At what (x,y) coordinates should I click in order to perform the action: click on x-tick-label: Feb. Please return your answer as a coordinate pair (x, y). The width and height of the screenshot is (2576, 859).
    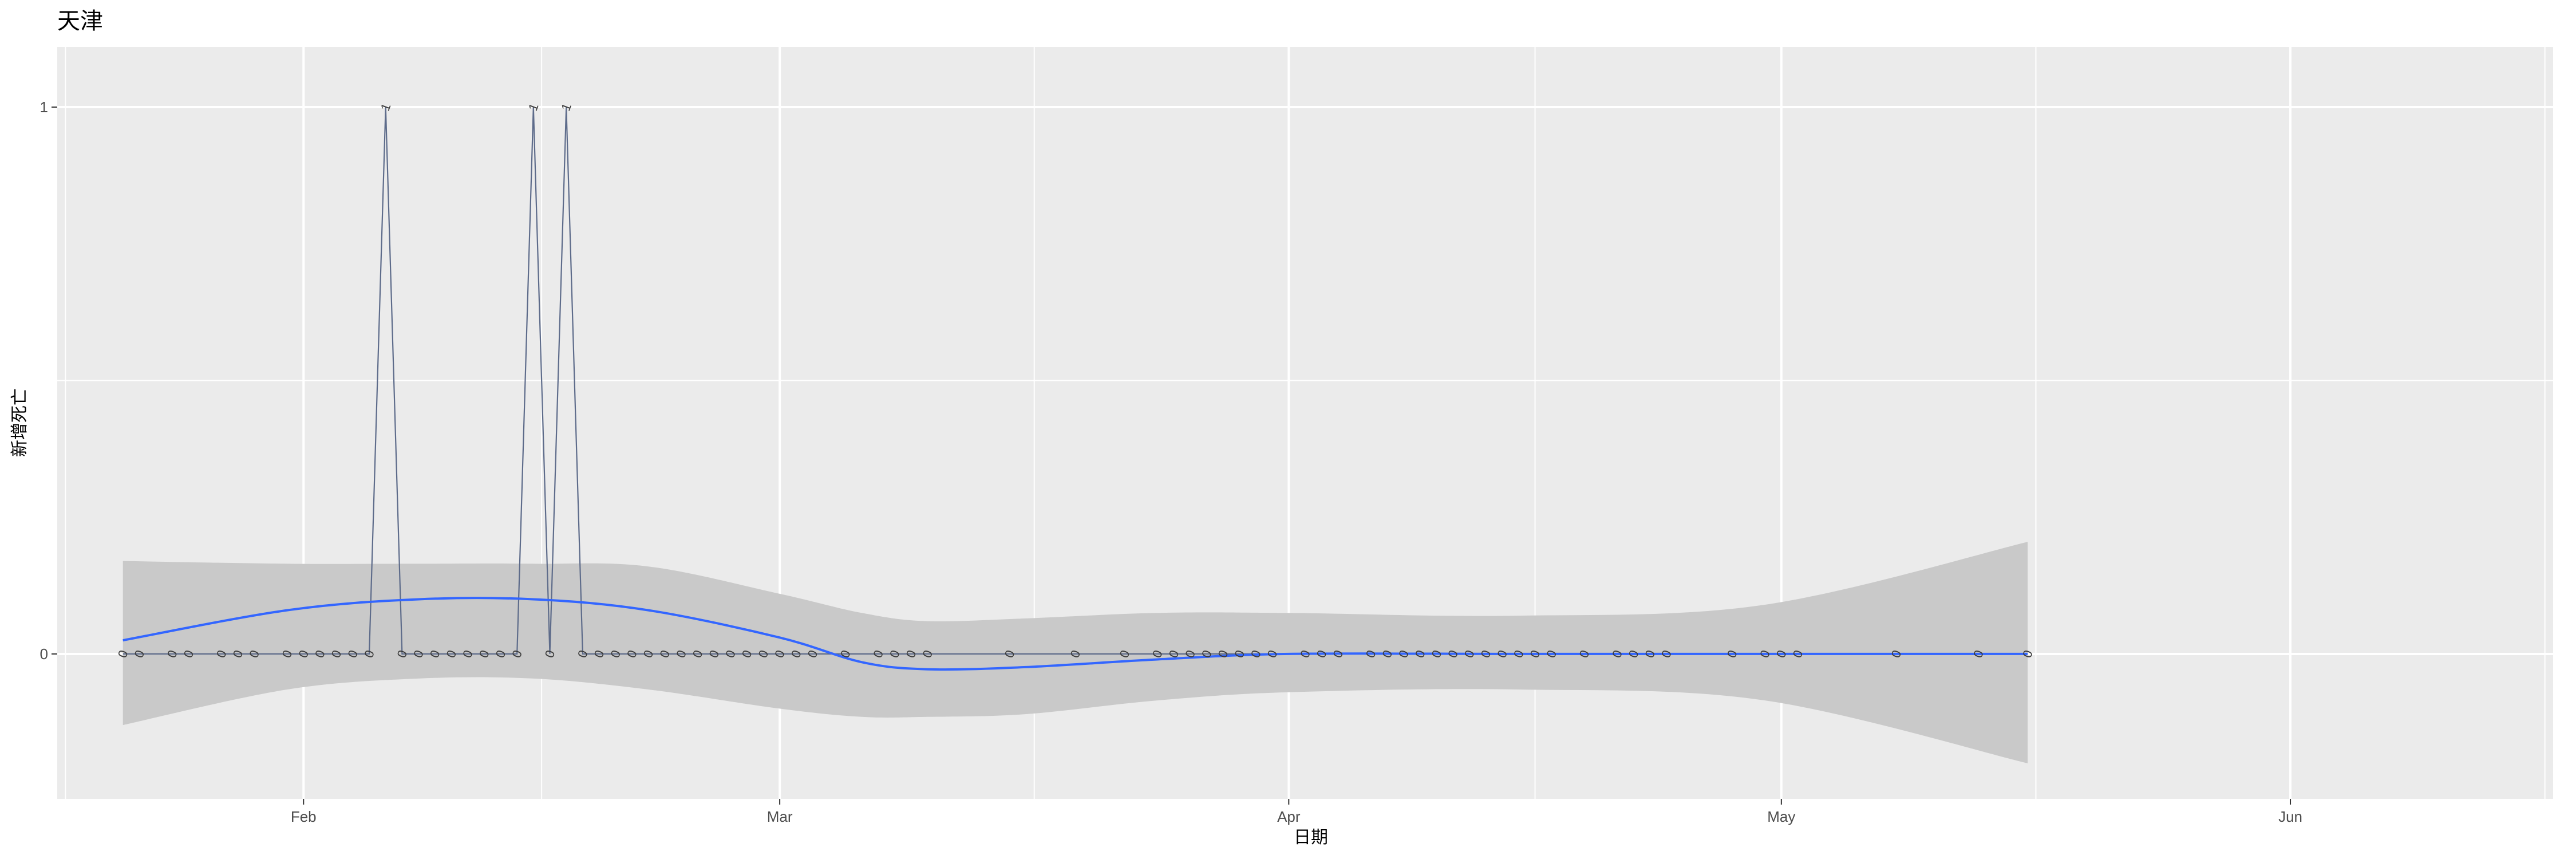
    Looking at the image, I should click on (304, 816).